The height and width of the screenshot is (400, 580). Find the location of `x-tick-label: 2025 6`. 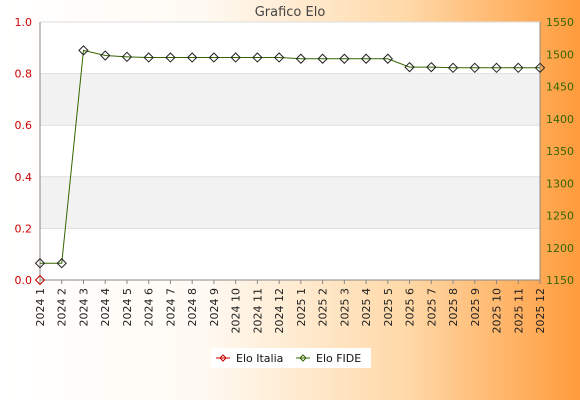

x-tick-label: 2025 6 is located at coordinates (410, 307).